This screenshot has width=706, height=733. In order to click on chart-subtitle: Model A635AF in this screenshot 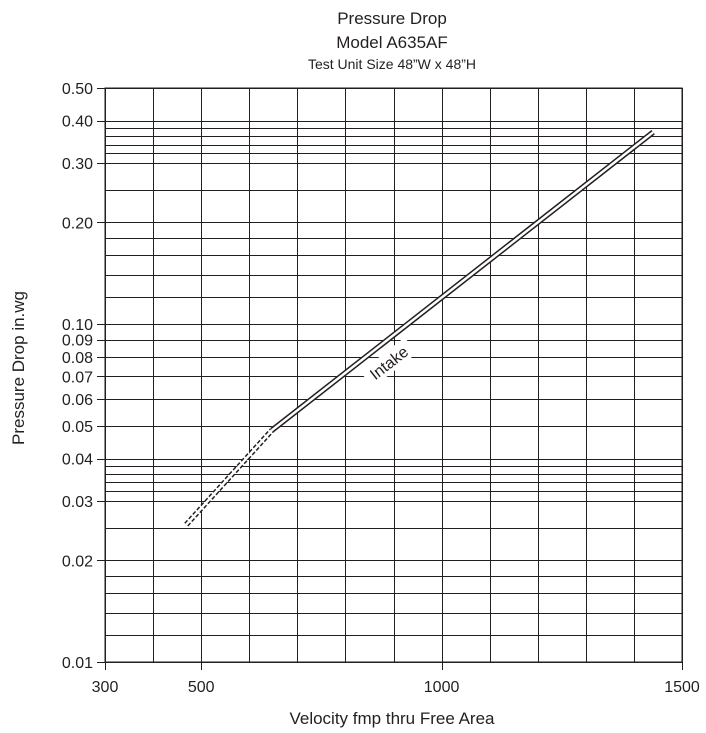, I will do `click(392, 42)`.